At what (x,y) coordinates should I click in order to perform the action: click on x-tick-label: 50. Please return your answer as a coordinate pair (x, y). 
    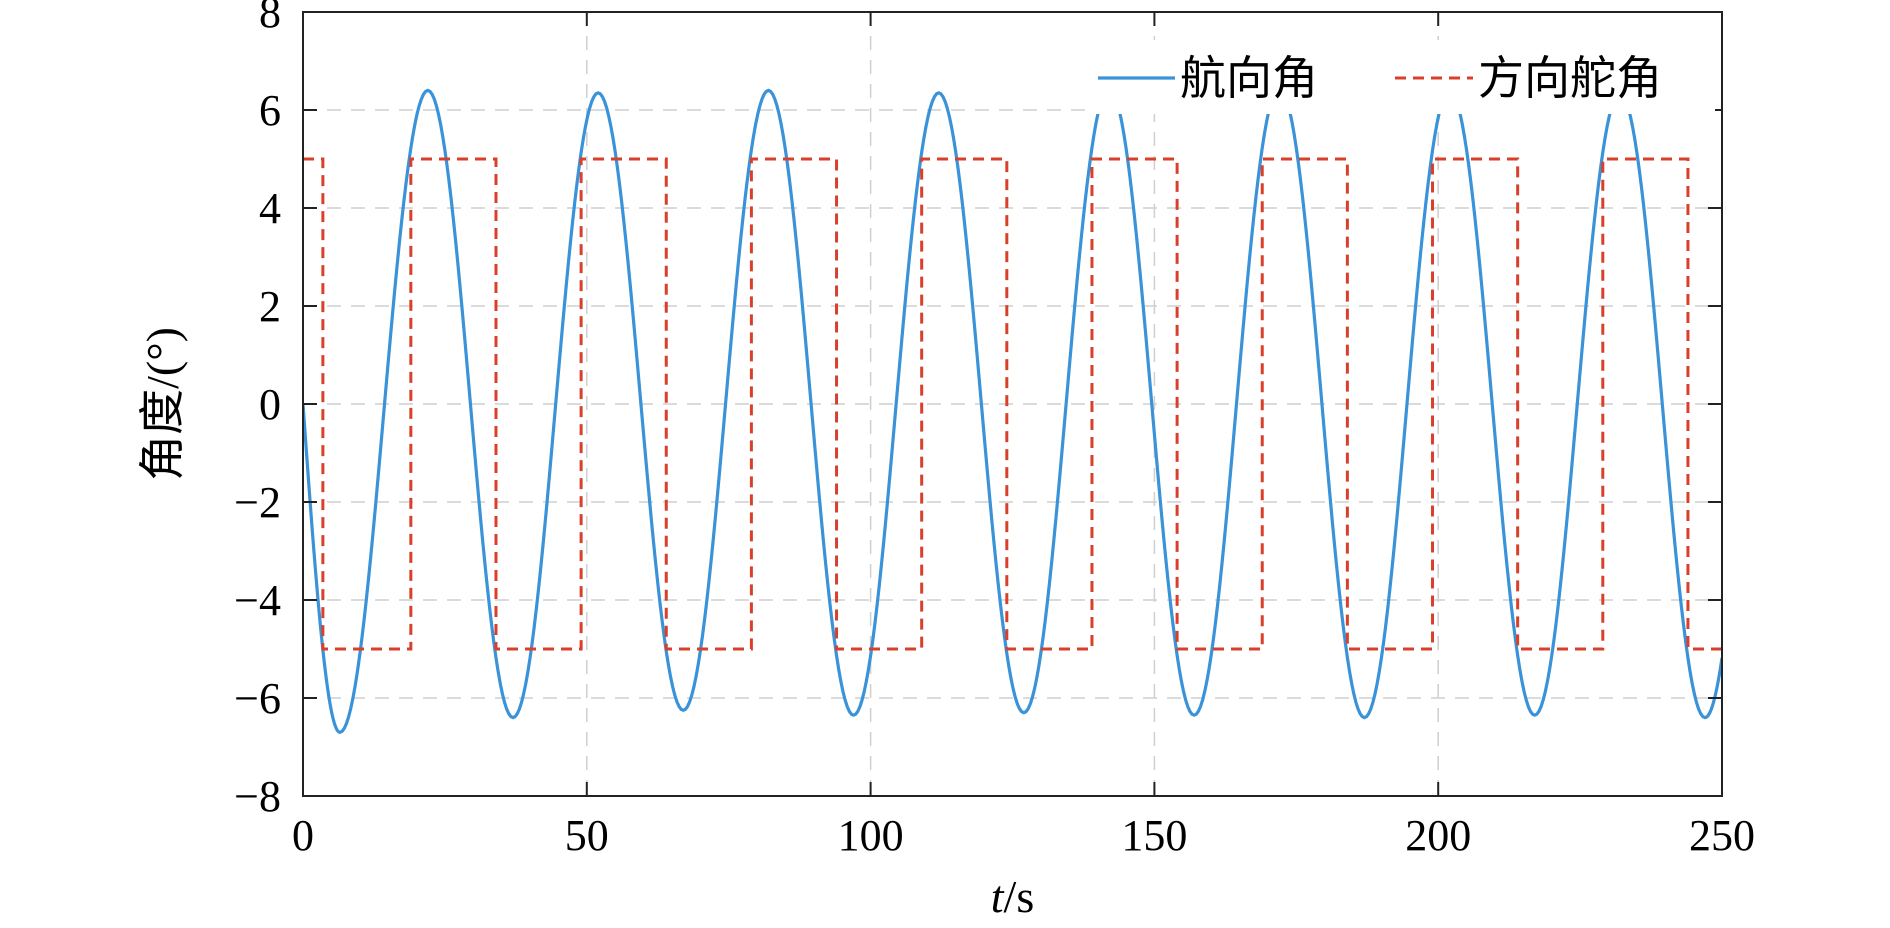
    Looking at the image, I should click on (587, 835).